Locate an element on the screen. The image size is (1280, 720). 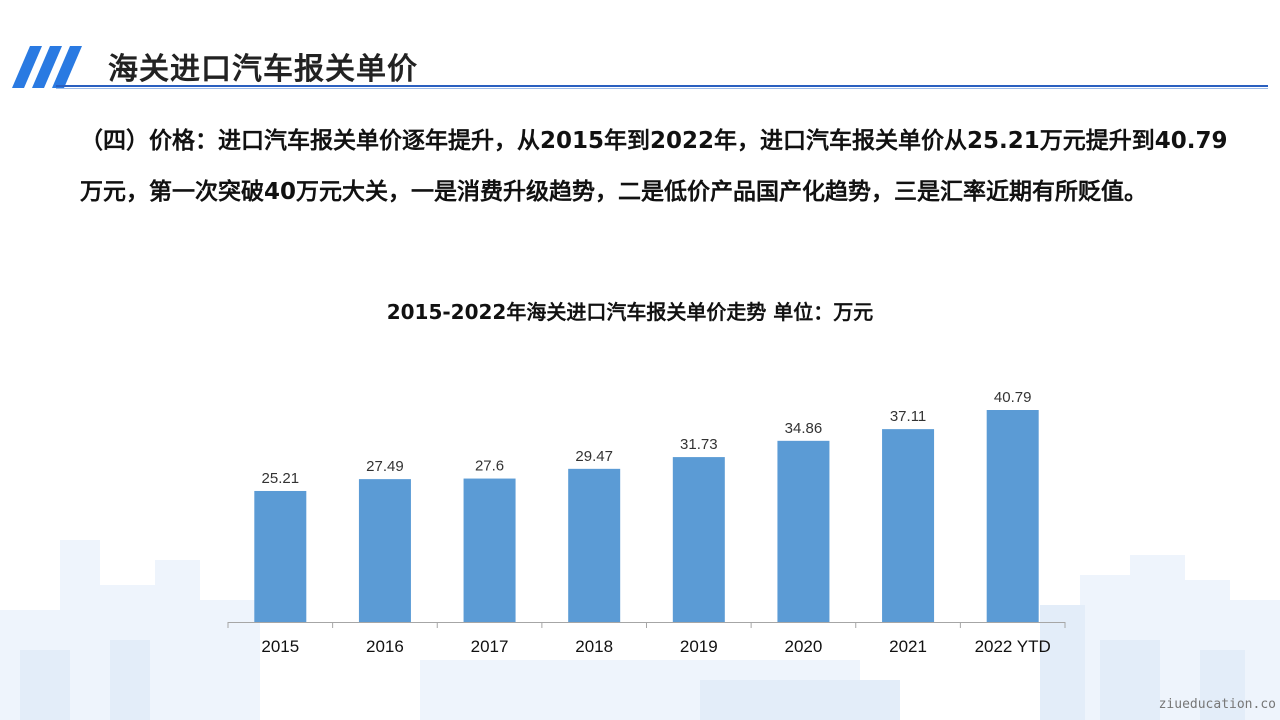
x-tick-label-2016: 2016 is located at coordinates (385, 646).